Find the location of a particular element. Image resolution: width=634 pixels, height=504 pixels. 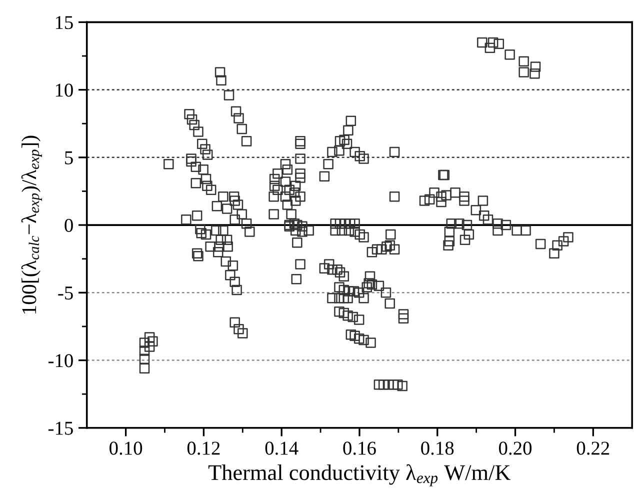

x-axis-title: Thermal conductivity λ$_{exp}$ W/m/K is located at coordinates (359, 475).